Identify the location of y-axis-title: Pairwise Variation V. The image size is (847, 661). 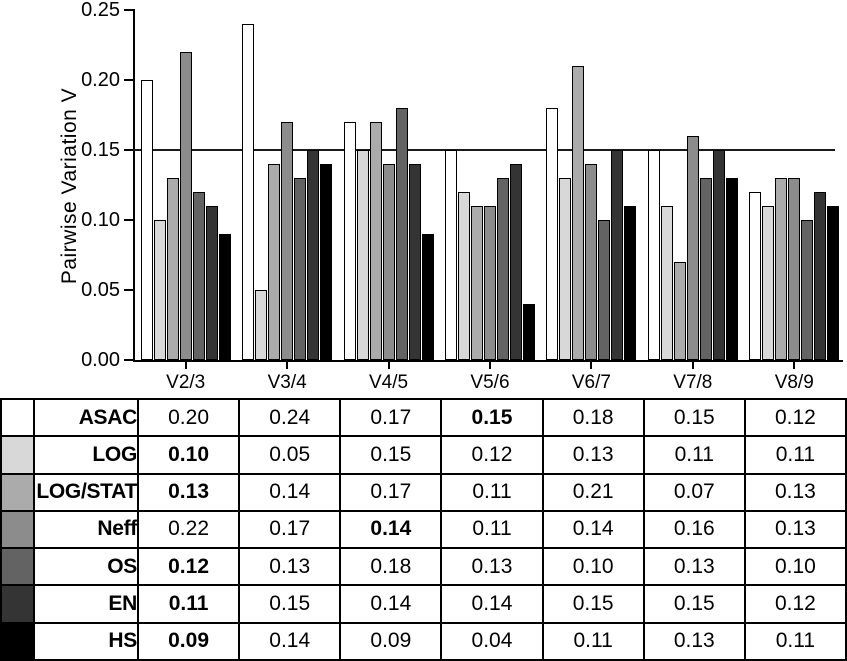
(69, 186).